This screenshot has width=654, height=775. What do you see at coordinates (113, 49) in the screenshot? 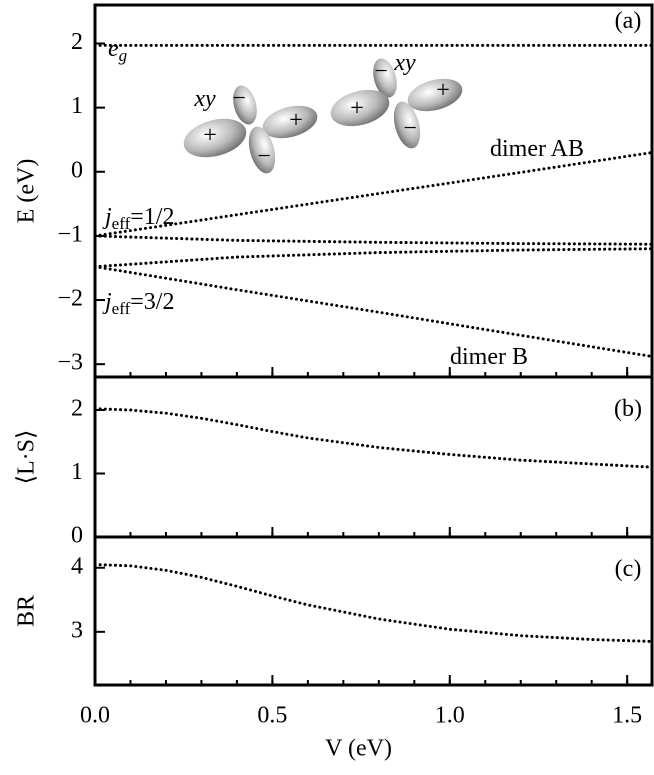
I see `annotation-text: e` at bounding box center [113, 49].